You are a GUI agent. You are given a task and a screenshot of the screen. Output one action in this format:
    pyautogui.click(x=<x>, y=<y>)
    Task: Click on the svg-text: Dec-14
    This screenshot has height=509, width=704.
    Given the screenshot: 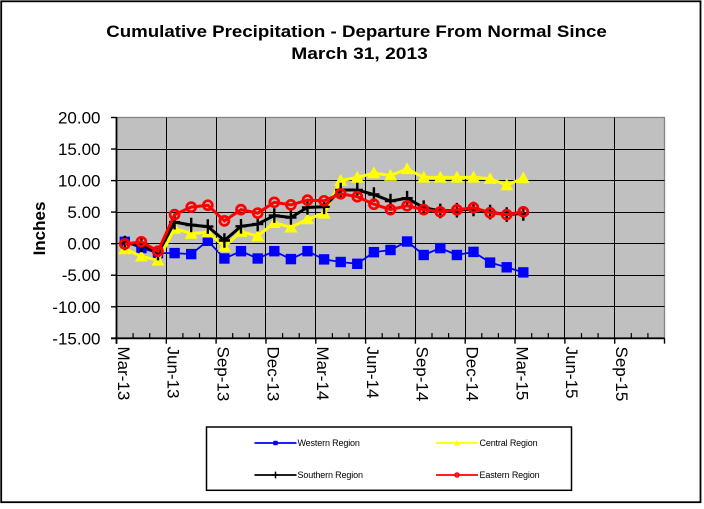 What is the action you would take?
    pyautogui.click(x=472, y=374)
    